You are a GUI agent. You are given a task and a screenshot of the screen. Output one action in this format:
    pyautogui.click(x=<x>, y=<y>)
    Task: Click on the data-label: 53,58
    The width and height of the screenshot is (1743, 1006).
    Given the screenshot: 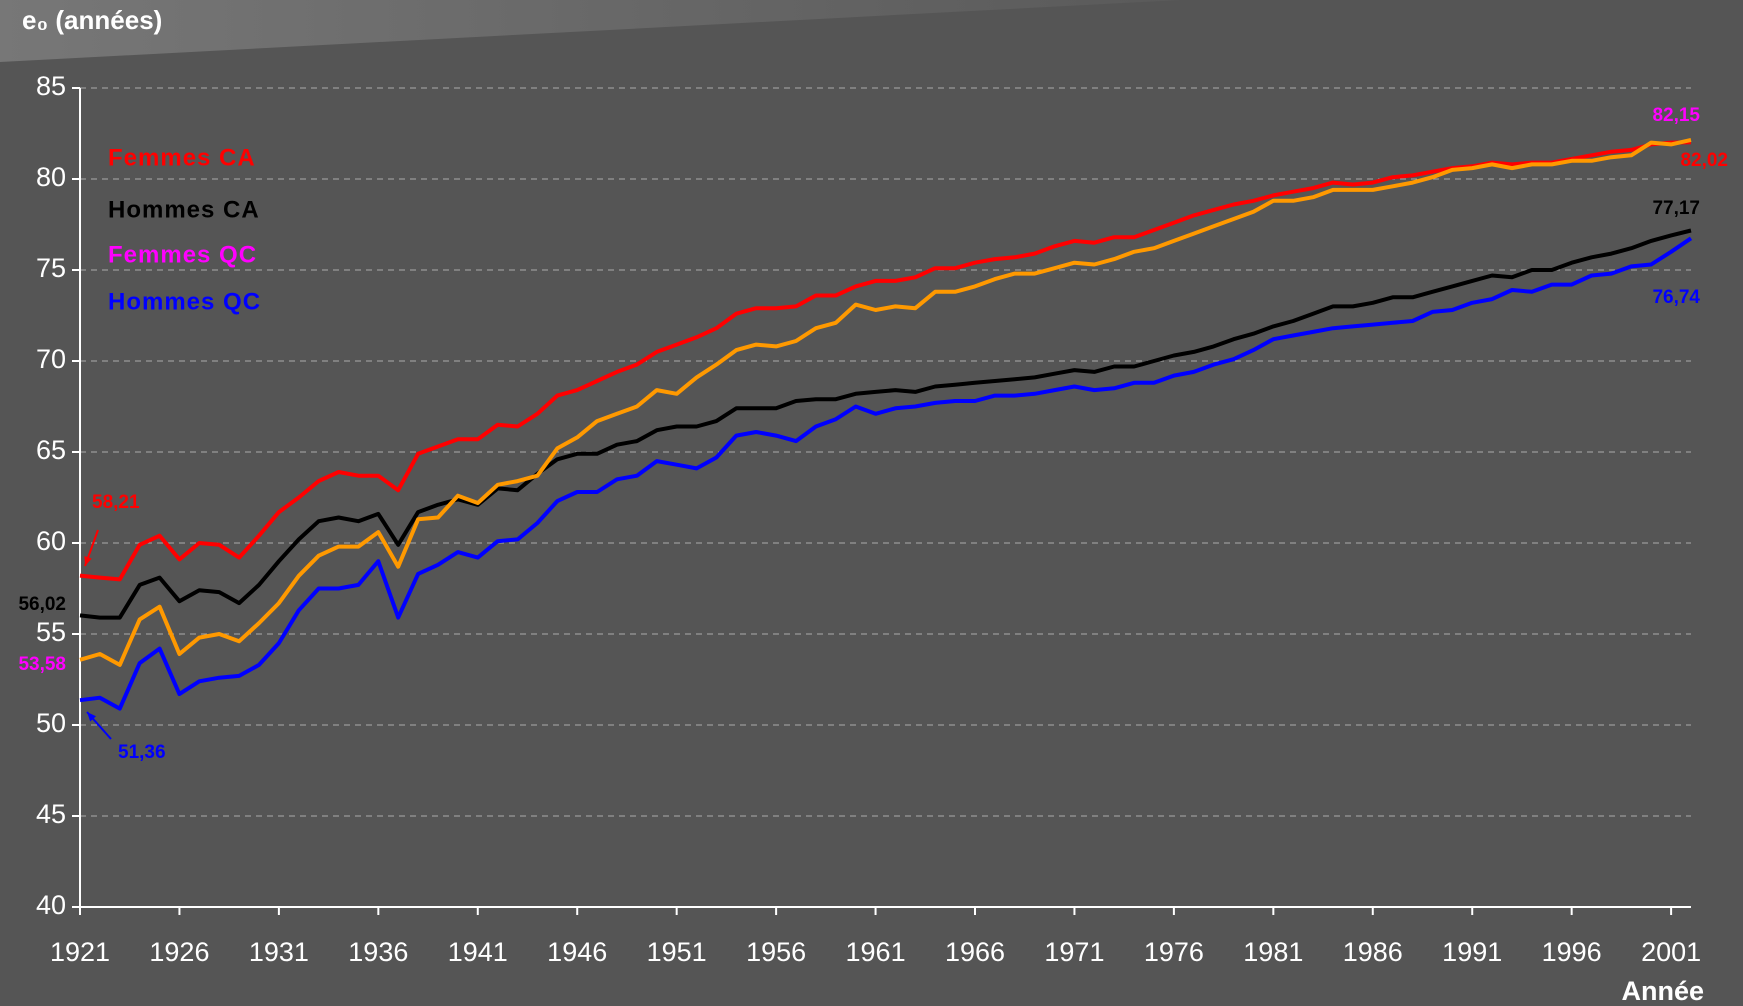 What is the action you would take?
    pyautogui.click(x=42, y=664)
    